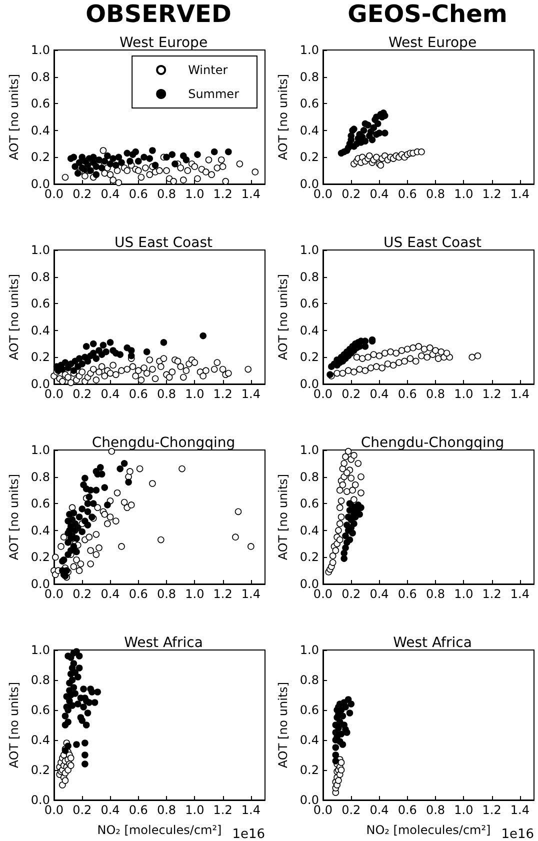  Describe the element at coordinates (208, 70) in the screenshot. I see `legend-label: Winter` at that location.